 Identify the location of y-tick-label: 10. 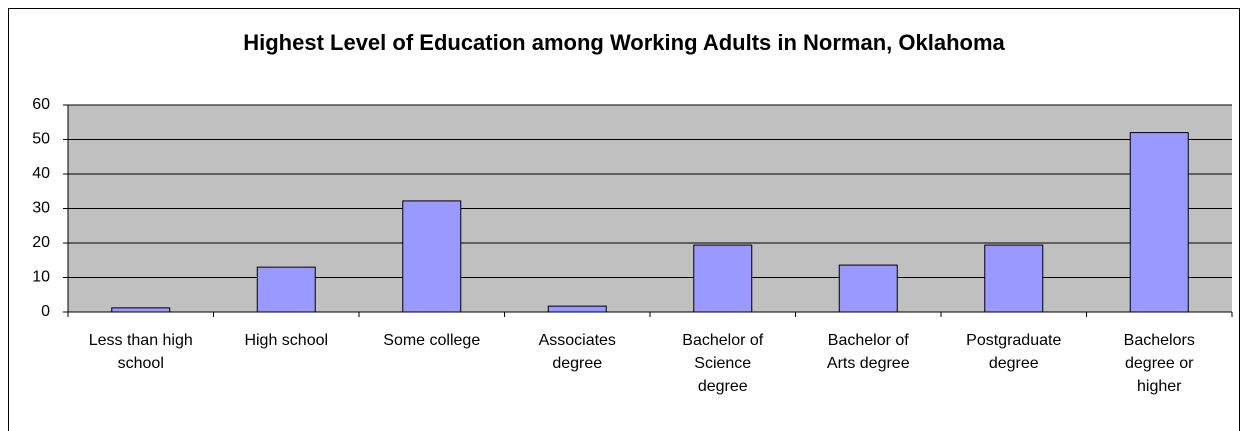
(41, 277).